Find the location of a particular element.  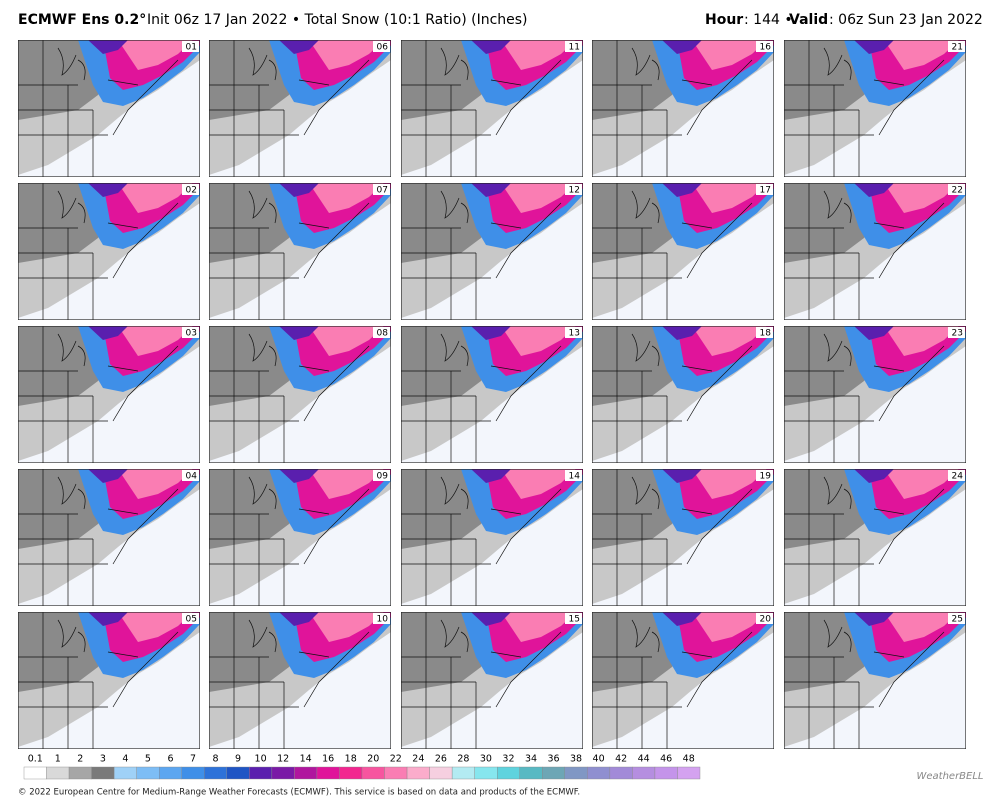

panel: 04 is located at coordinates (109, 537).